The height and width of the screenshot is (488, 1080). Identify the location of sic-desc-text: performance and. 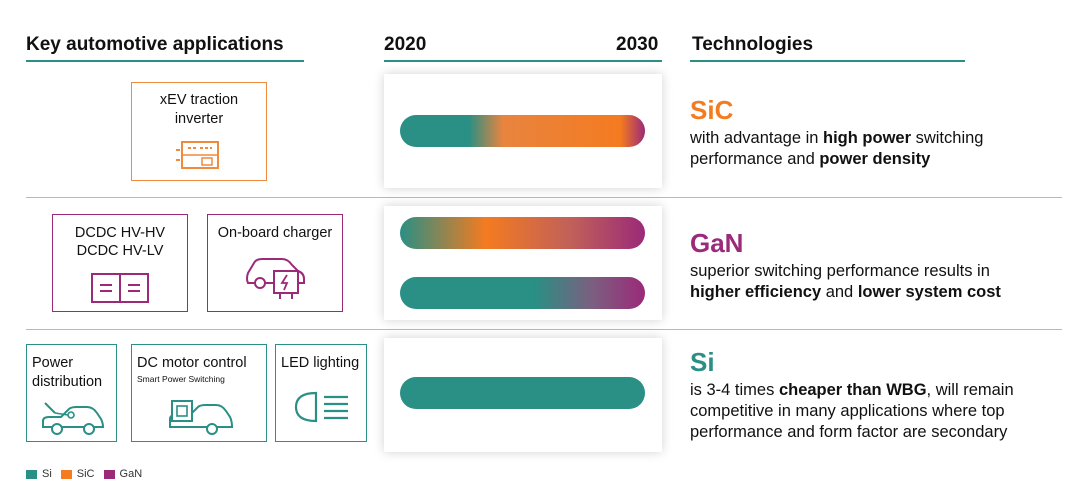
(755, 159).